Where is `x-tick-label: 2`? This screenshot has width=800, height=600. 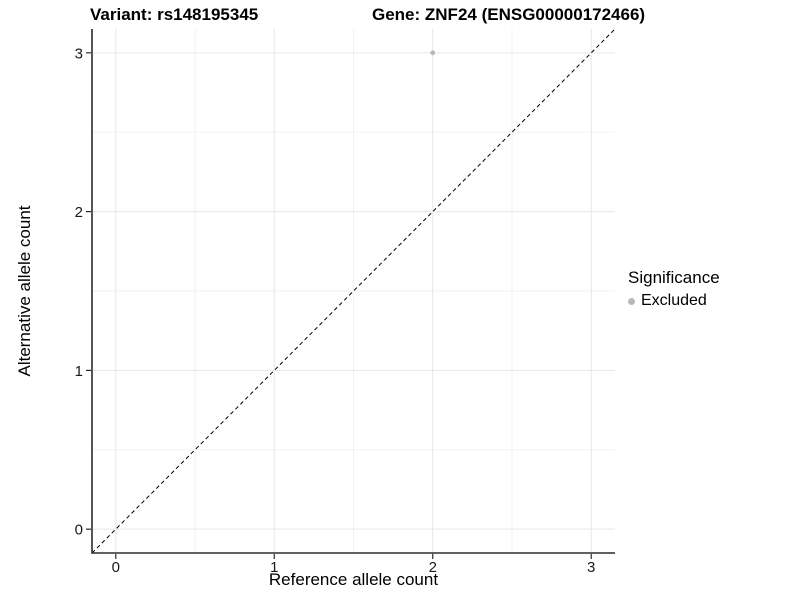
x-tick-label: 2 is located at coordinates (433, 567).